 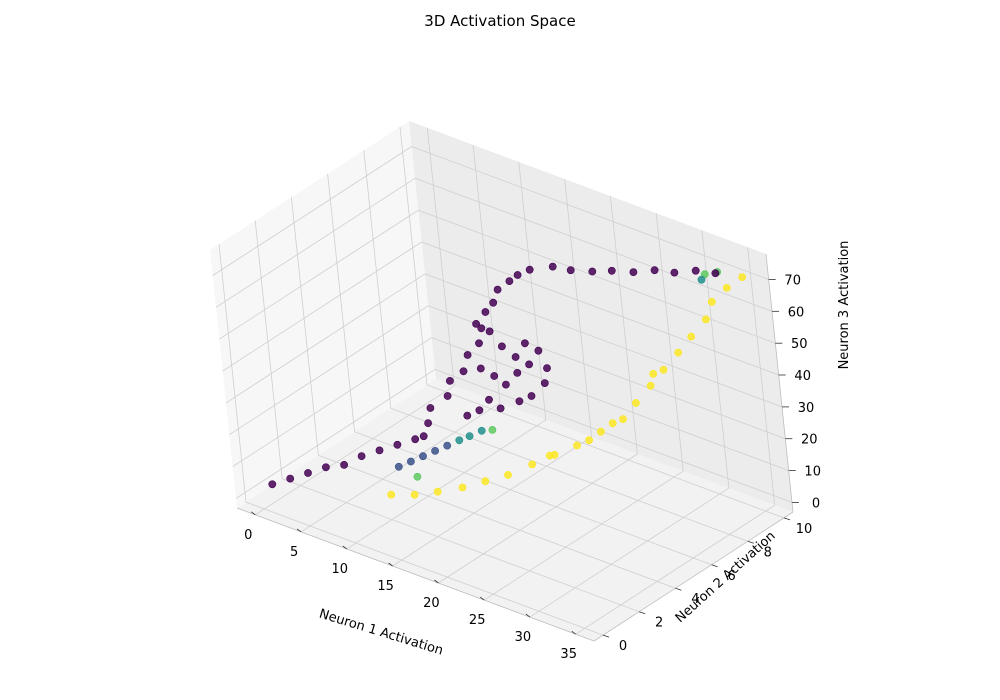 What do you see at coordinates (623, 646) in the screenshot?
I see `y-tick-label: 0` at bounding box center [623, 646].